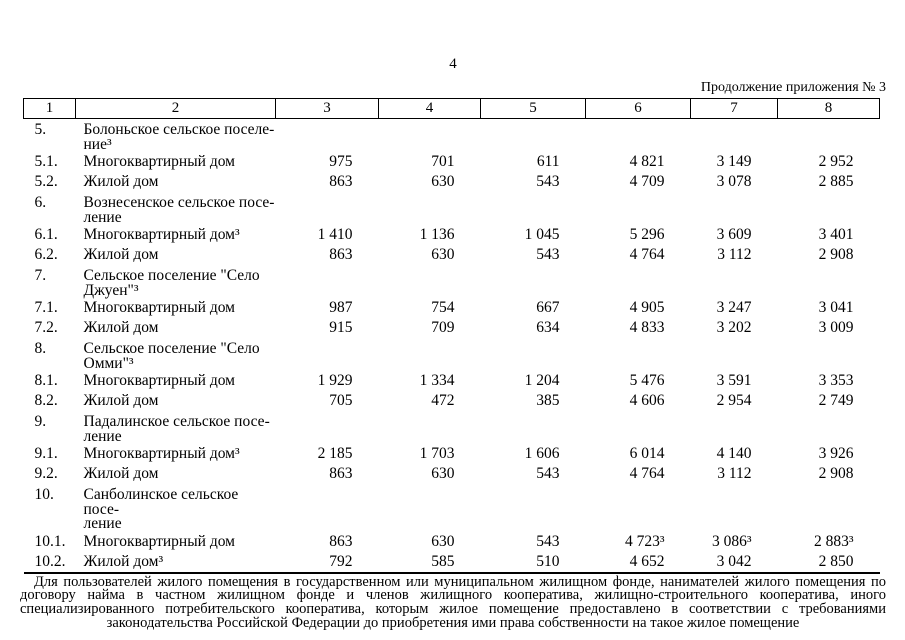 Image resolution: width=905 pixels, height=640 pixels. Describe the element at coordinates (335, 380) in the screenshot. I see `value-col-3: 1 929` at that location.